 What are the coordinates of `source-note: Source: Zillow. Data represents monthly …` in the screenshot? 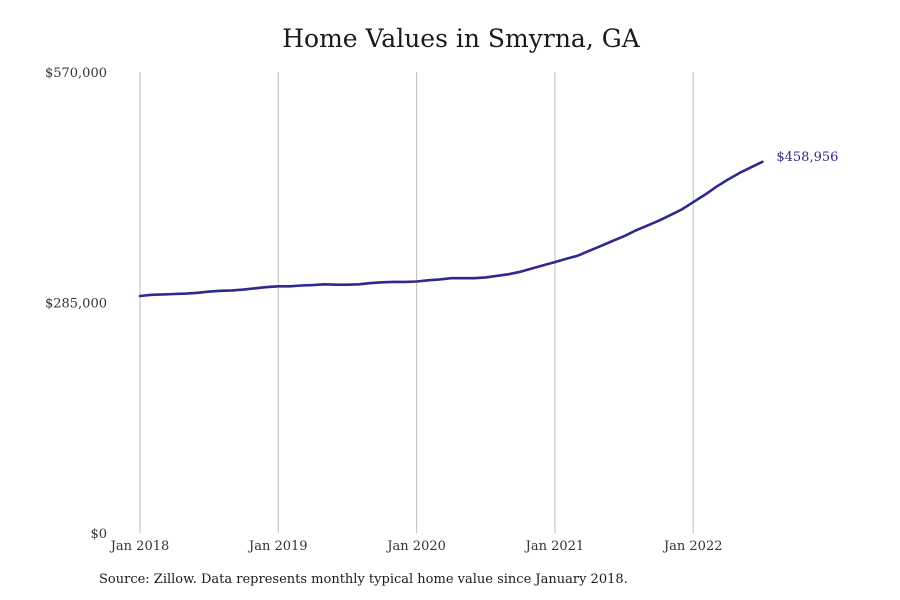 It's located at (363, 579).